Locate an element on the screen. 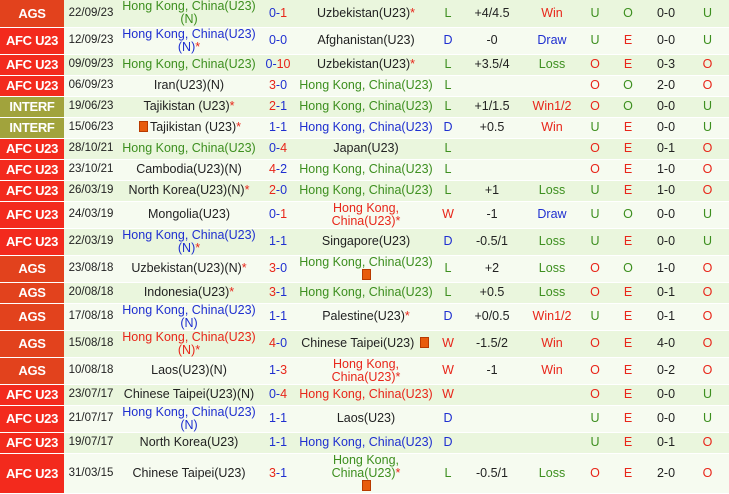 The width and height of the screenshot is (729, 494). score: 4-0 is located at coordinates (278, 344).